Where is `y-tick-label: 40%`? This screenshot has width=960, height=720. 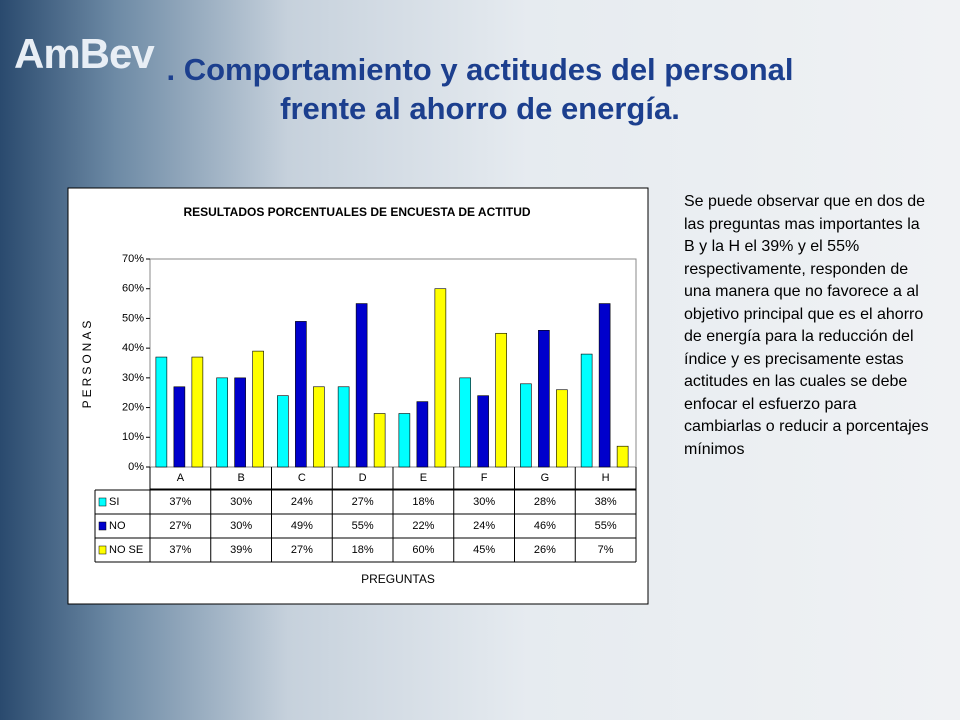
y-tick-label: 40% is located at coordinates (133, 348).